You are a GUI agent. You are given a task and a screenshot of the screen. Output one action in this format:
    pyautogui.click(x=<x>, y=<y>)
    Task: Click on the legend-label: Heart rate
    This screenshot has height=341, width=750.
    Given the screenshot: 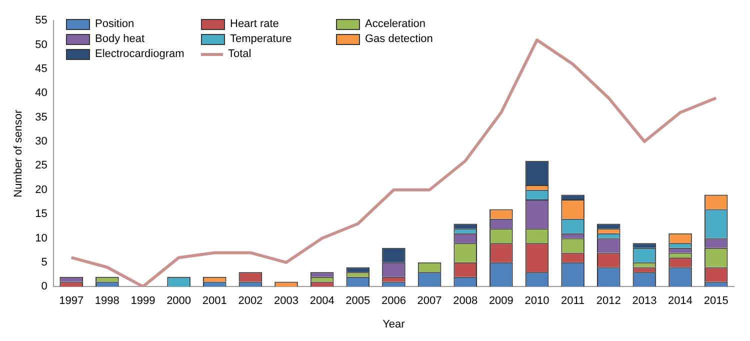 What is the action you would take?
    pyautogui.click(x=254, y=24)
    